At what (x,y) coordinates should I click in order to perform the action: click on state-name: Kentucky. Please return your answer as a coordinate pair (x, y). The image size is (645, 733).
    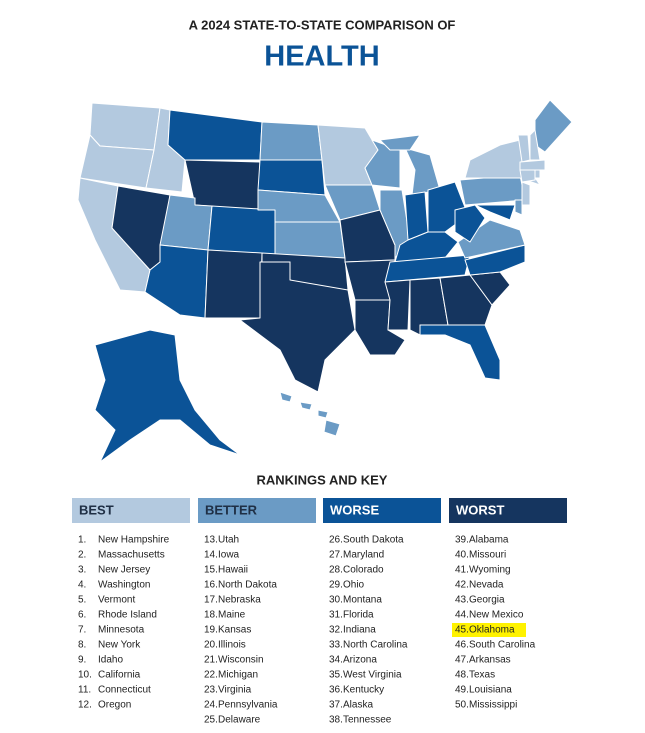
    Looking at the image, I should click on (363, 690).